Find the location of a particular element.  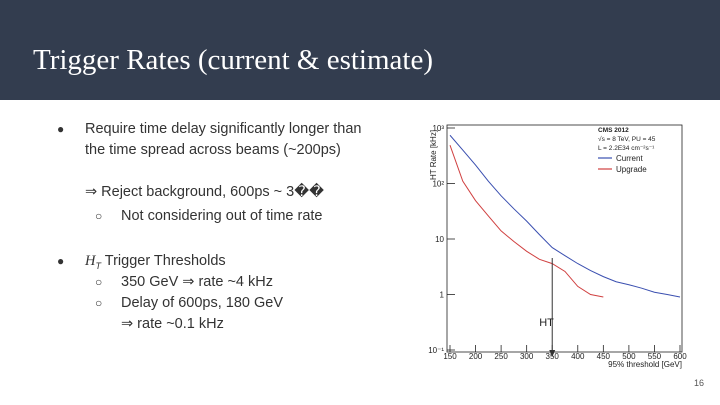

subscript: T is located at coordinates (98, 265).